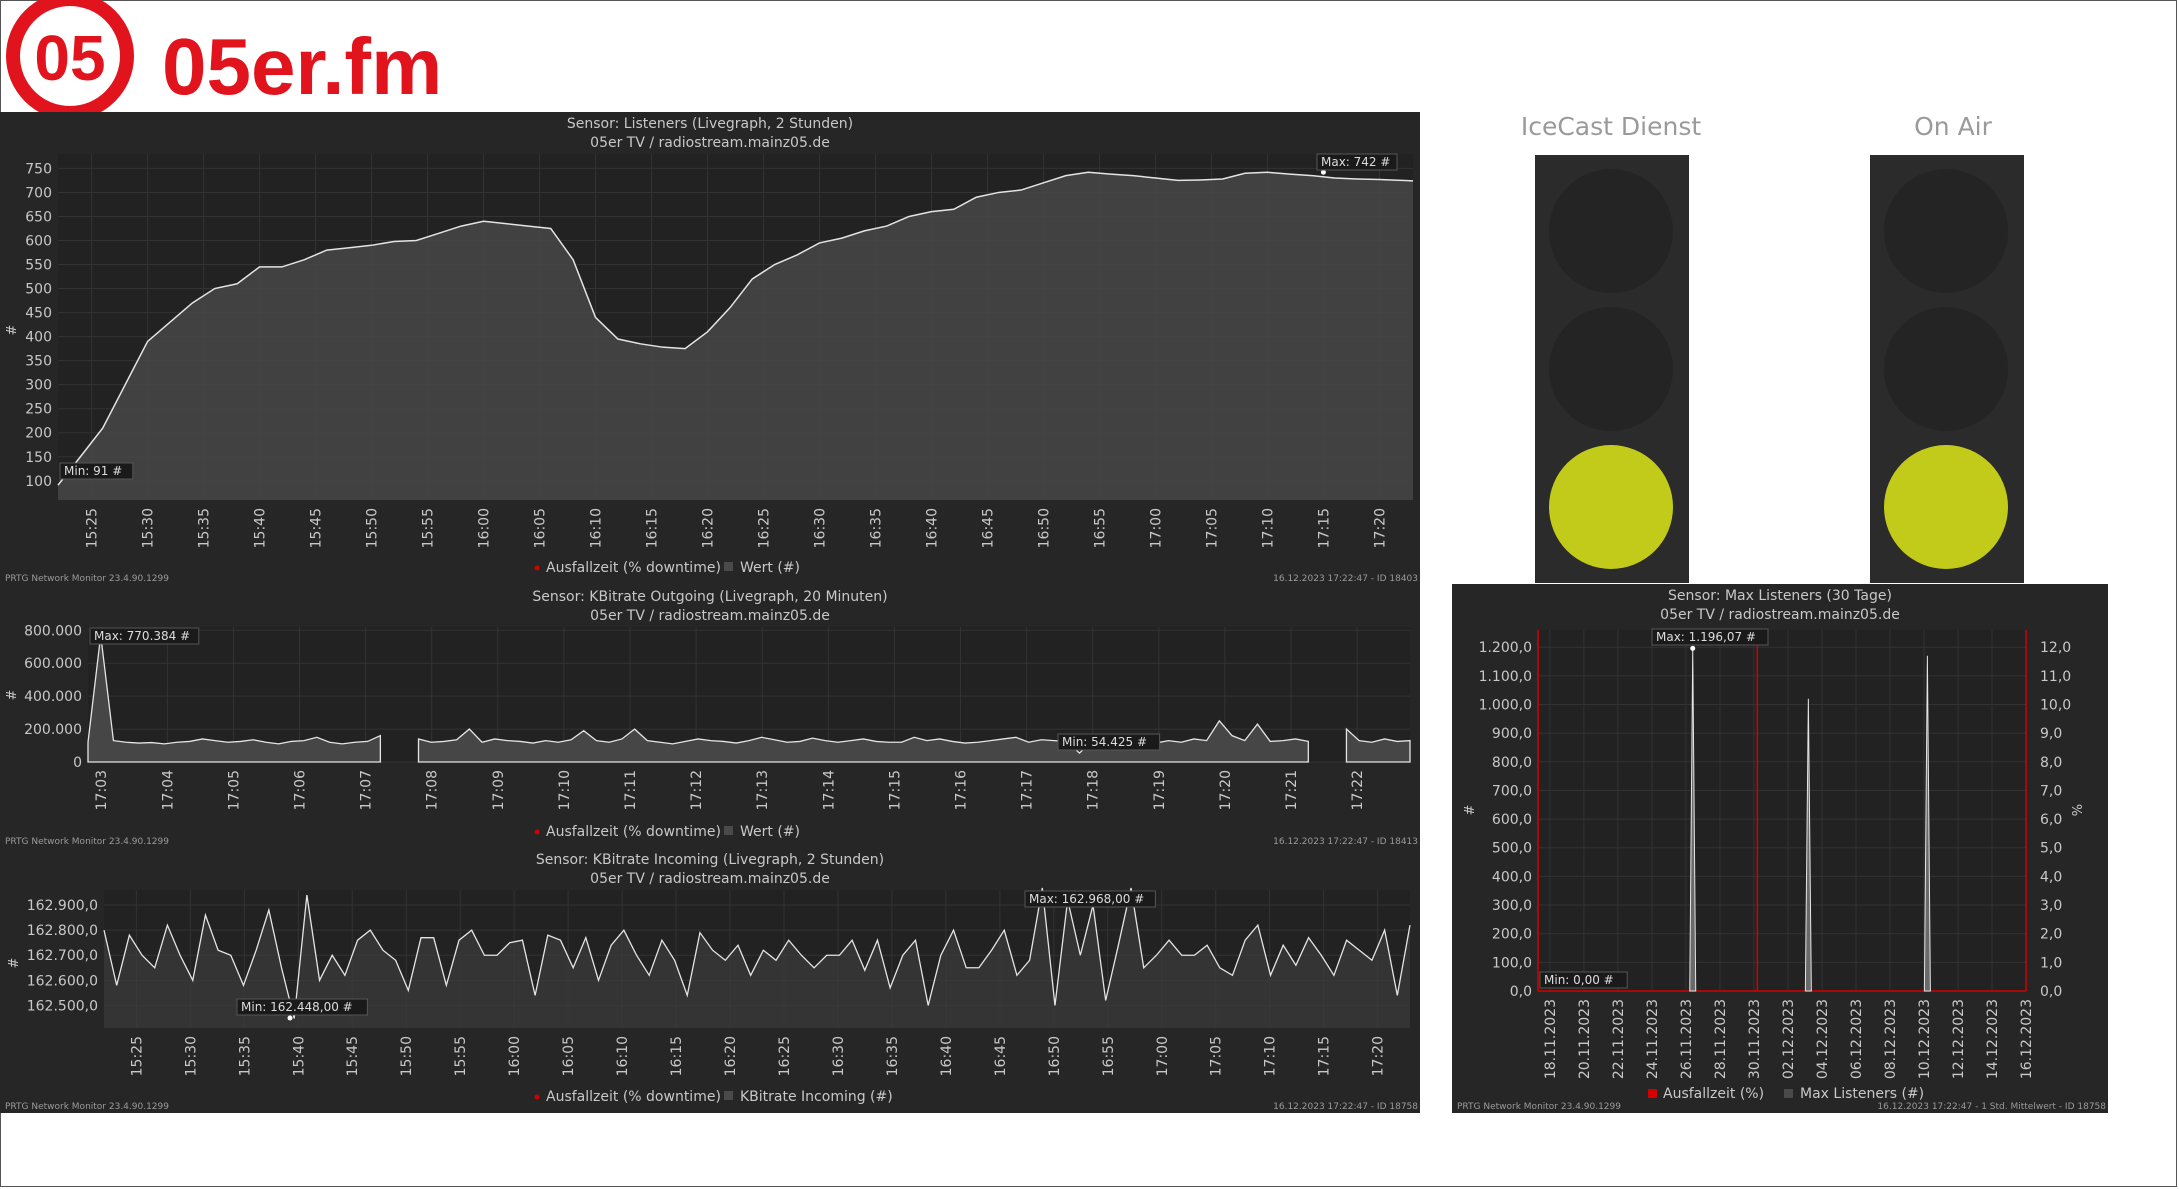 The width and height of the screenshot is (2179, 1189). What do you see at coordinates (1163, 1056) in the screenshot?
I see `x-tick-label: 17:00` at bounding box center [1163, 1056].